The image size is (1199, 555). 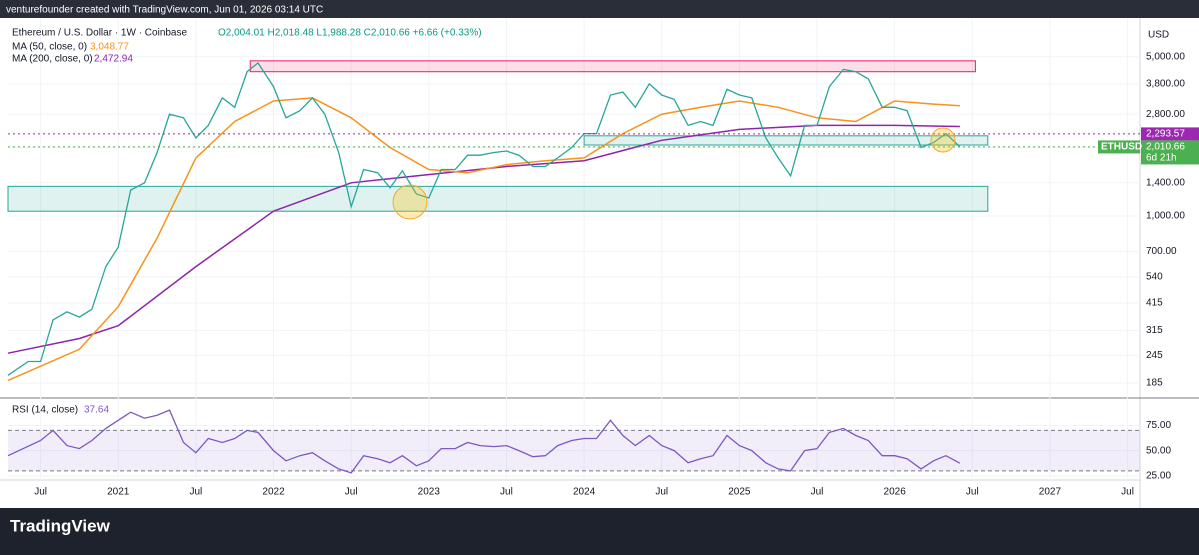 I want to click on bottom-bar, so click(x=599, y=529).